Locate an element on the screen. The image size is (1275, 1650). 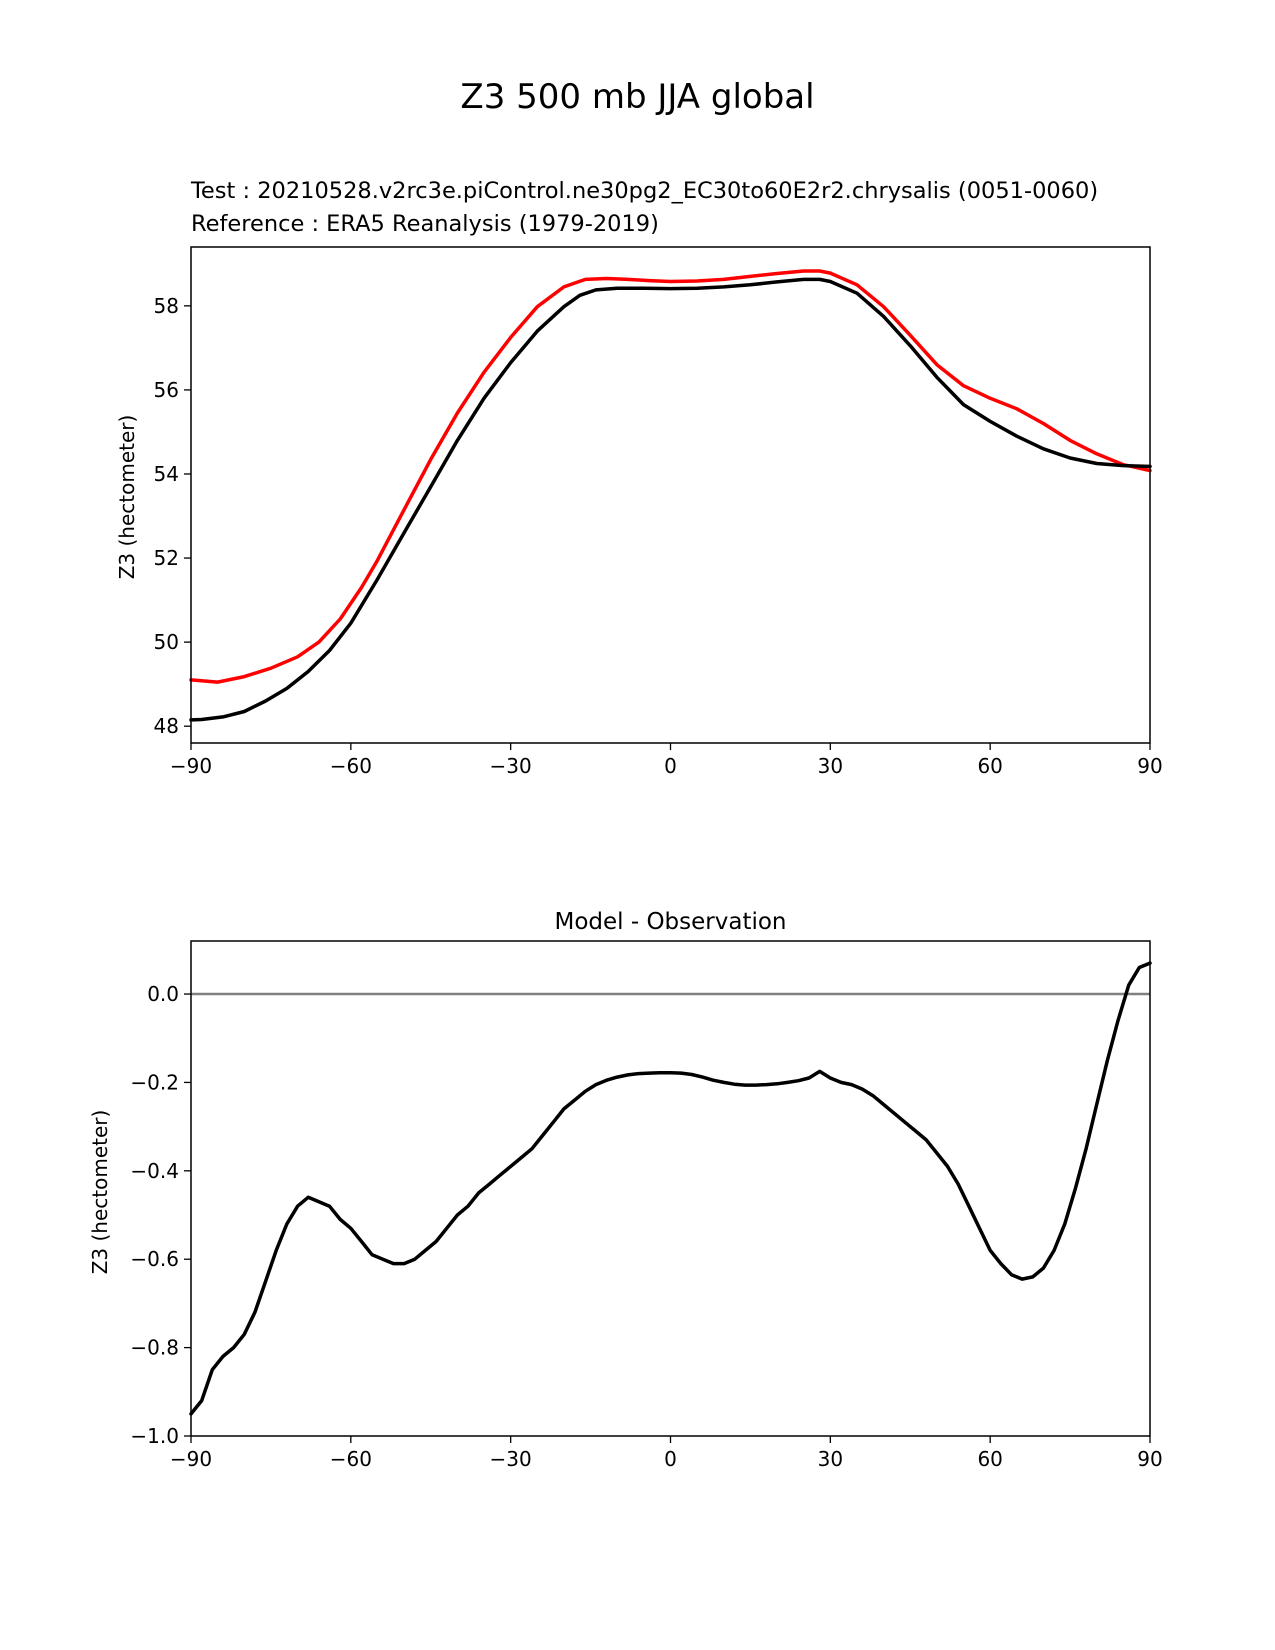
y-tick-label: 56 is located at coordinates (166, 390).